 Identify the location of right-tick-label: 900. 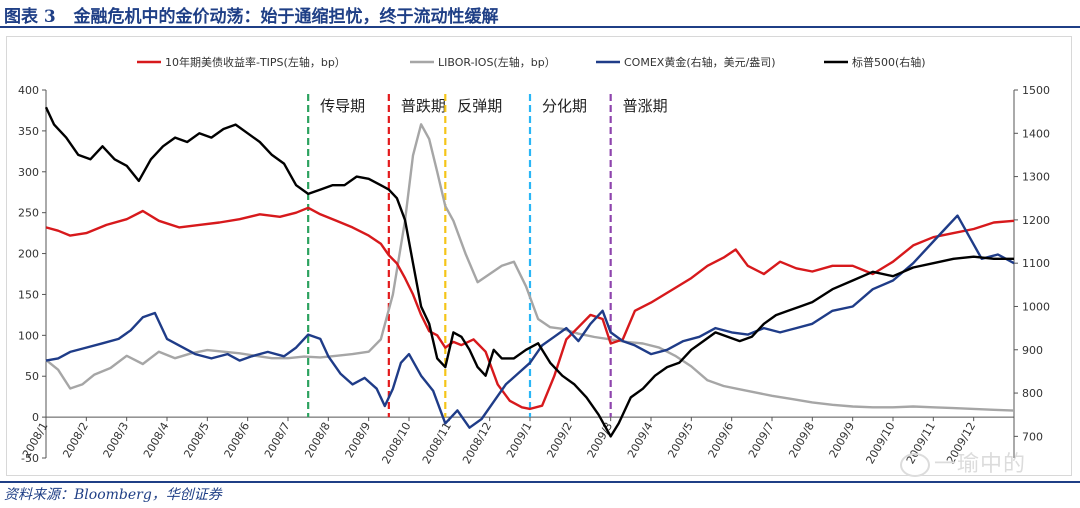
(1032, 350).